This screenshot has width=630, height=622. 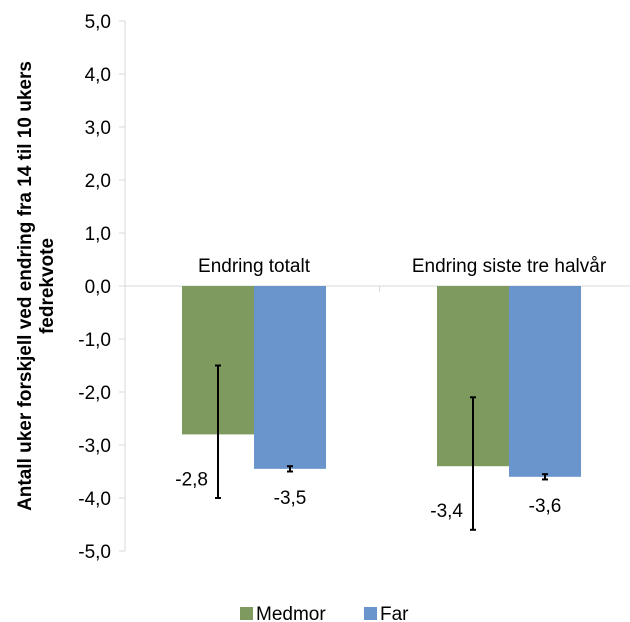 What do you see at coordinates (47, 286) in the screenshot?
I see `y-axis-title-line: fedrekvote` at bounding box center [47, 286].